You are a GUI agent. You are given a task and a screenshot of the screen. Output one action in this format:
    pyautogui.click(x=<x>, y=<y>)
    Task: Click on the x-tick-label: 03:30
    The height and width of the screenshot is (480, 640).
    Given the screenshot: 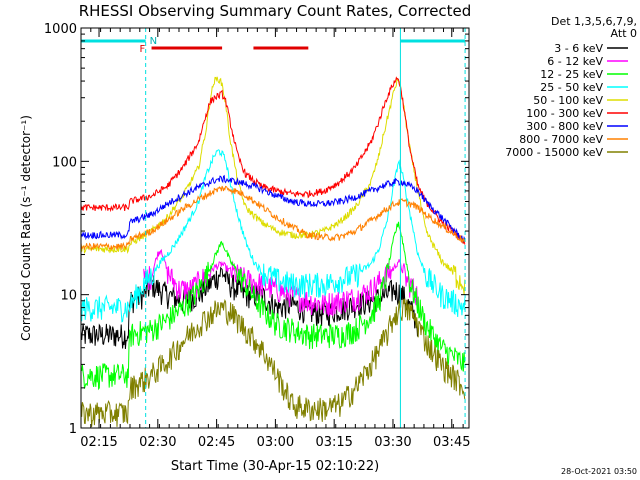 What is the action you would take?
    pyautogui.click(x=392, y=442)
    